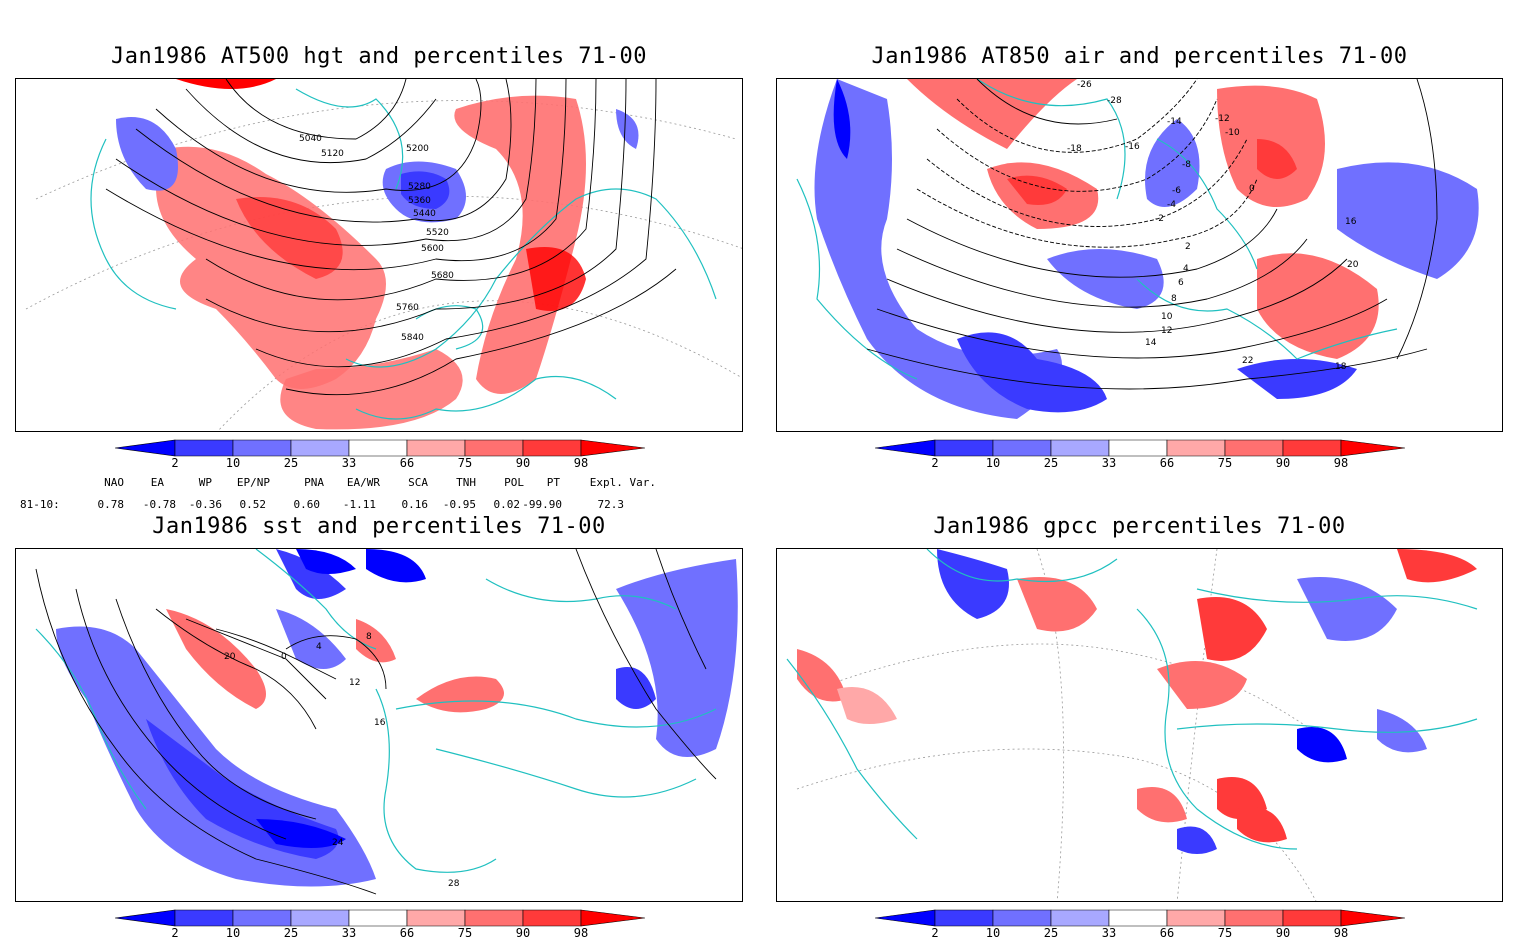 This screenshot has width=1520, height=940. I want to click on contour-label: -4, so click(1171, 205).